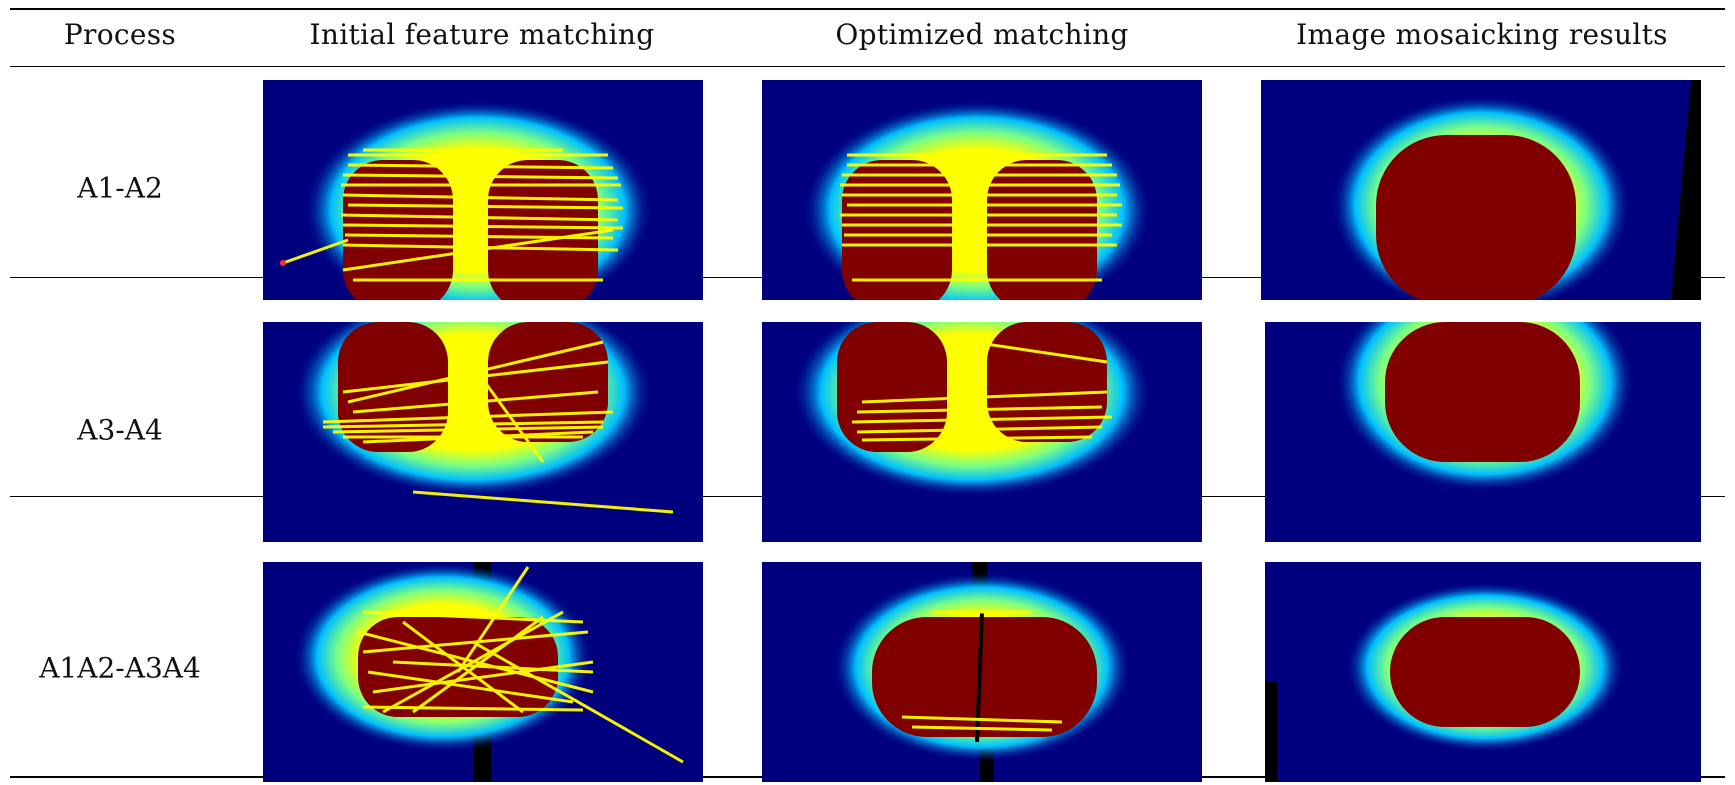 The height and width of the screenshot is (785, 1735). I want to click on header-initial-feature-matching: Initial feature matching, so click(482, 34).